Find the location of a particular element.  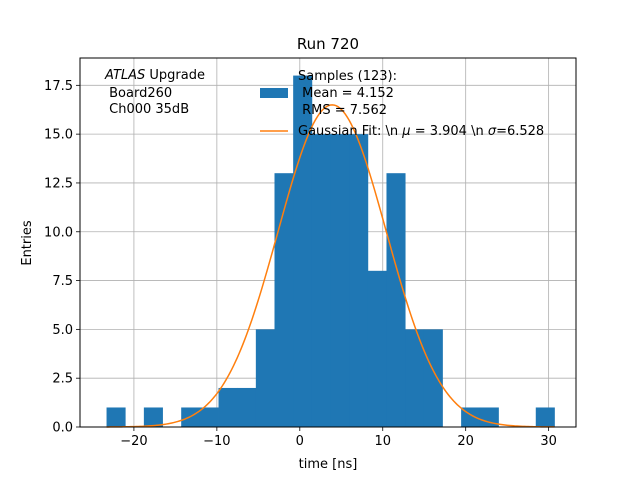

legend-fit-mu: μ is located at coordinates (405, 131).